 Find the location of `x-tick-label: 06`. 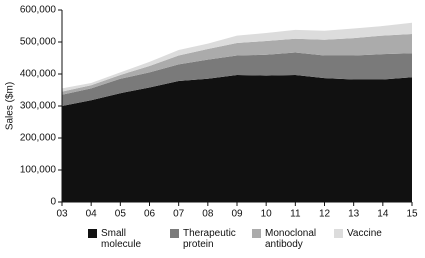

x-tick-label: 06 is located at coordinates (150, 214).